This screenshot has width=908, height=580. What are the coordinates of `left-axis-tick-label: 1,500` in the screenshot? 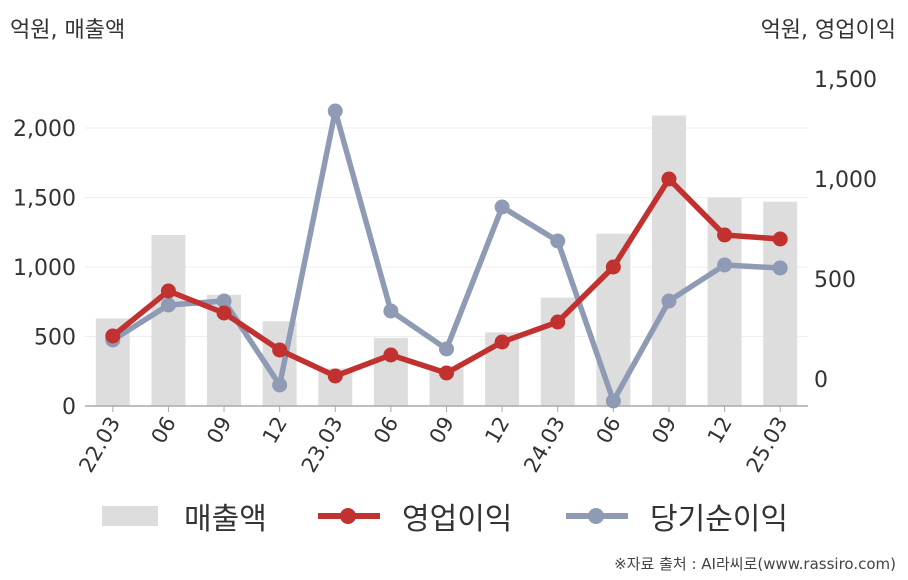 It's located at (44, 199).